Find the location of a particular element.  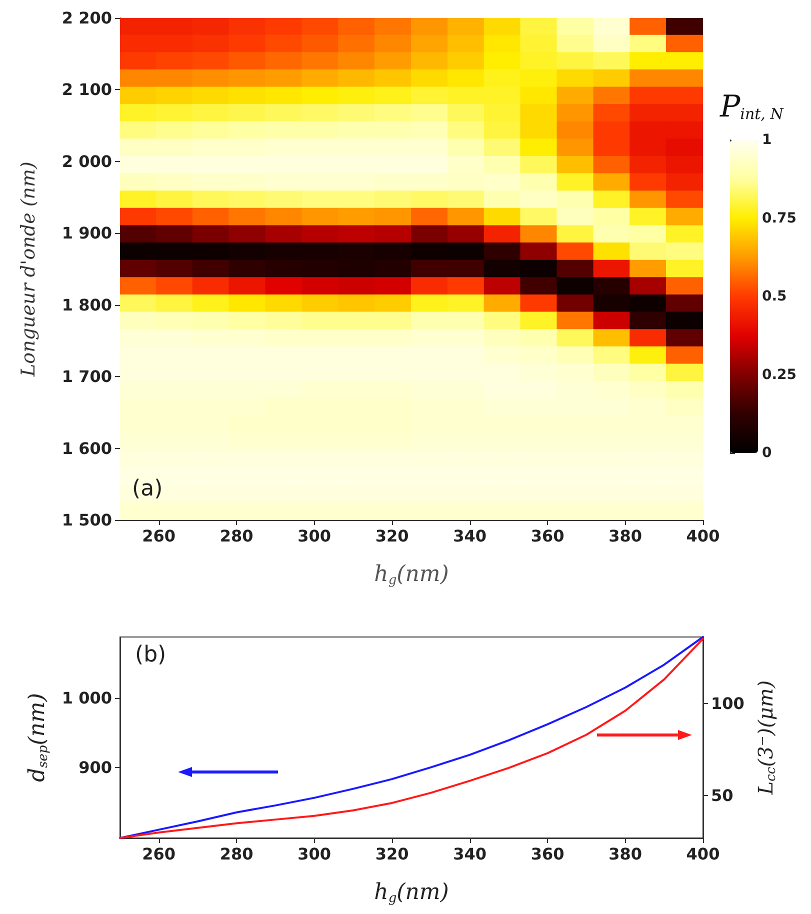

annotation: (b) is located at coordinates (150, 655).